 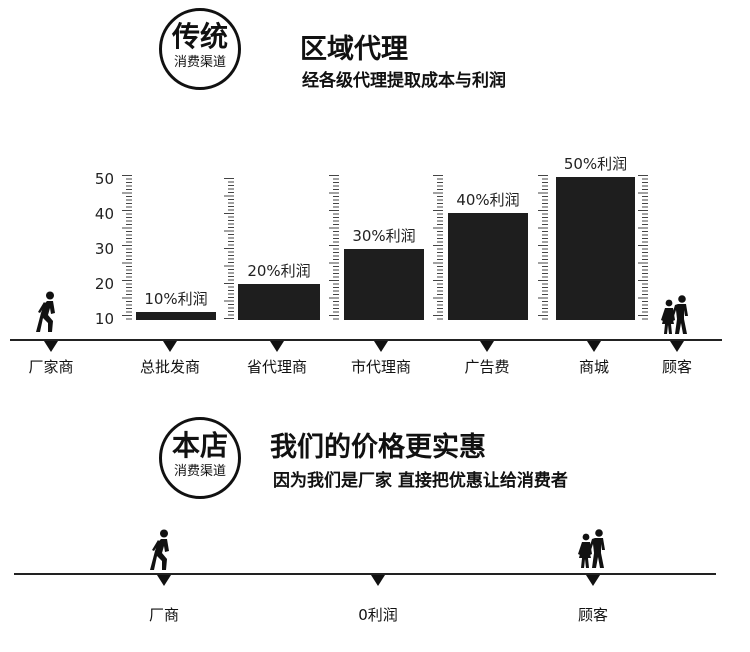 I want to click on node-label-factory: 厂家商, so click(x=51, y=367).